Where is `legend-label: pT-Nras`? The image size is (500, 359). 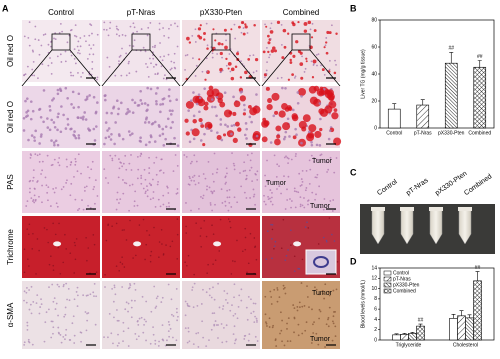 legend-label: pT-Nras is located at coordinates (402, 279).